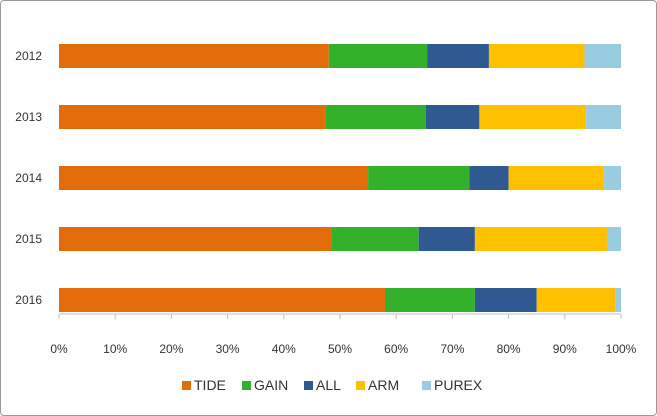 The image size is (657, 416). I want to click on x-tick-label: 60%, so click(396, 349).